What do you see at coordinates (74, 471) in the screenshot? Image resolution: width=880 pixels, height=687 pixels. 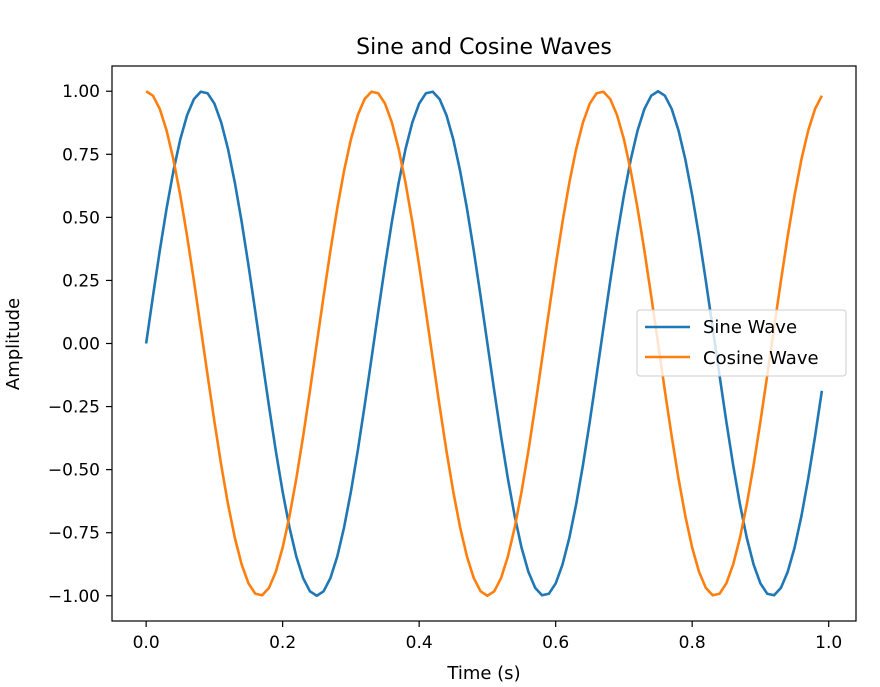 I see `y-tick-label: −0.50` at bounding box center [74, 471].